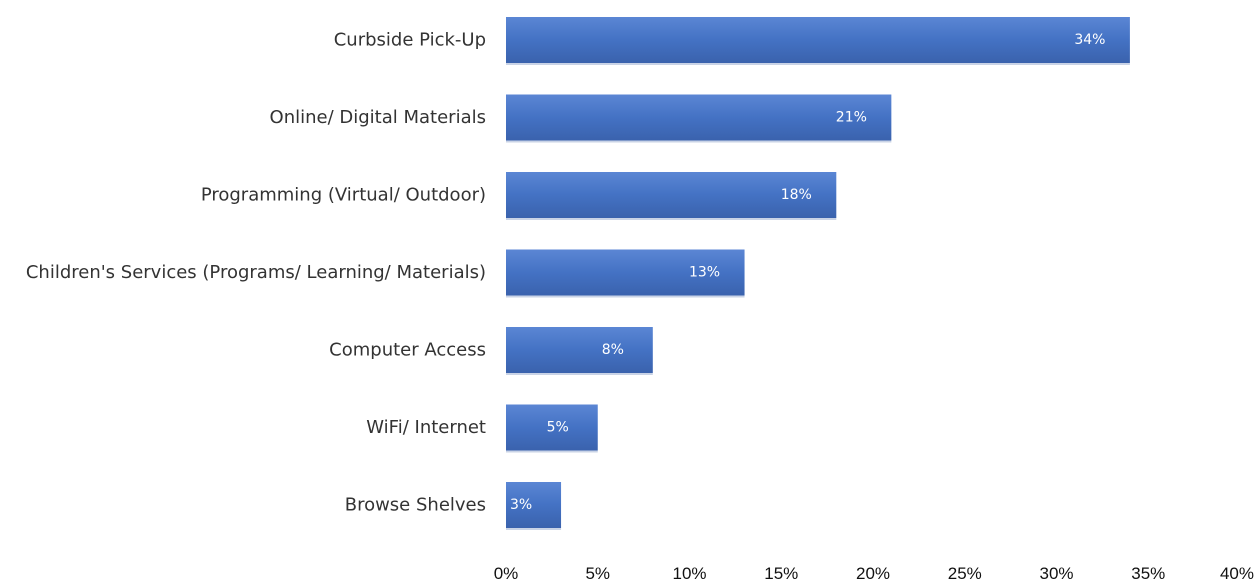  I want to click on bar-shadow-browse-shelves, so click(534, 529).